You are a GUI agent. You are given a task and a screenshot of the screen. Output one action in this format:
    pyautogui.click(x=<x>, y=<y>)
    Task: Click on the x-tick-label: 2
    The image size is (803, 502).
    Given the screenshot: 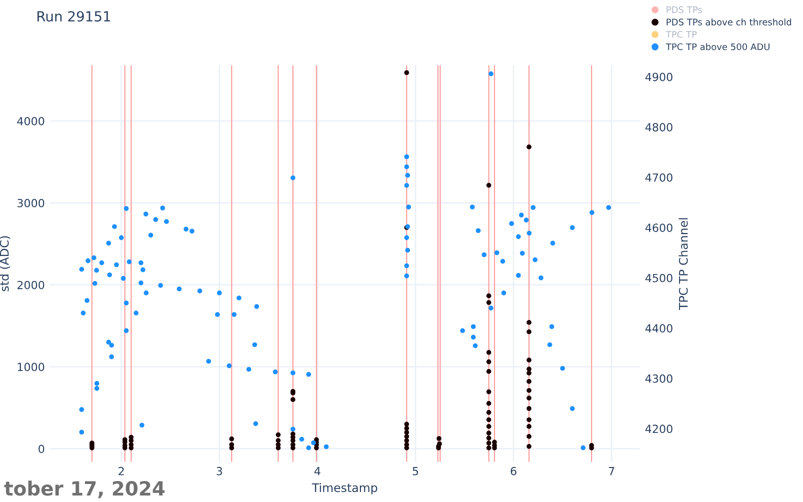 What is the action you would take?
    pyautogui.click(x=121, y=471)
    